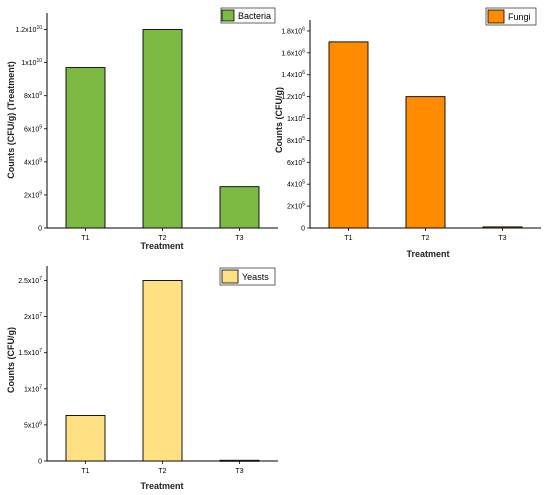 This screenshot has width=550, height=495. I want to click on legend-label: Yeasts, so click(255, 277).